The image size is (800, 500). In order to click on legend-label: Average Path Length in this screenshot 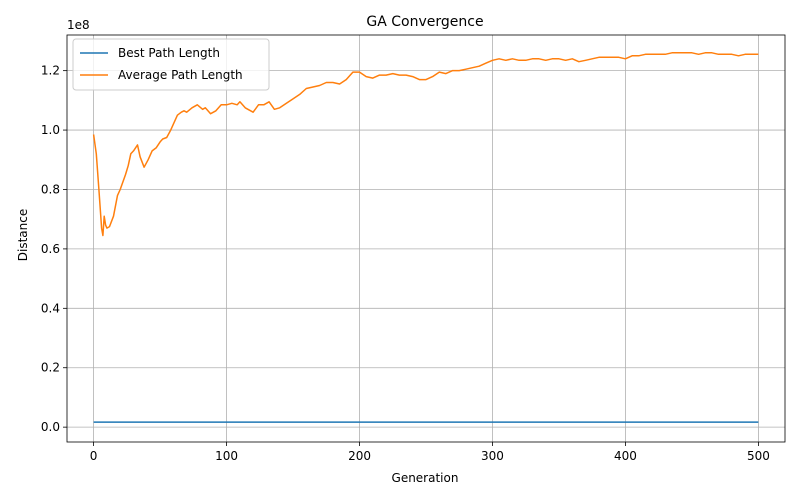, I will do `click(180, 75)`.